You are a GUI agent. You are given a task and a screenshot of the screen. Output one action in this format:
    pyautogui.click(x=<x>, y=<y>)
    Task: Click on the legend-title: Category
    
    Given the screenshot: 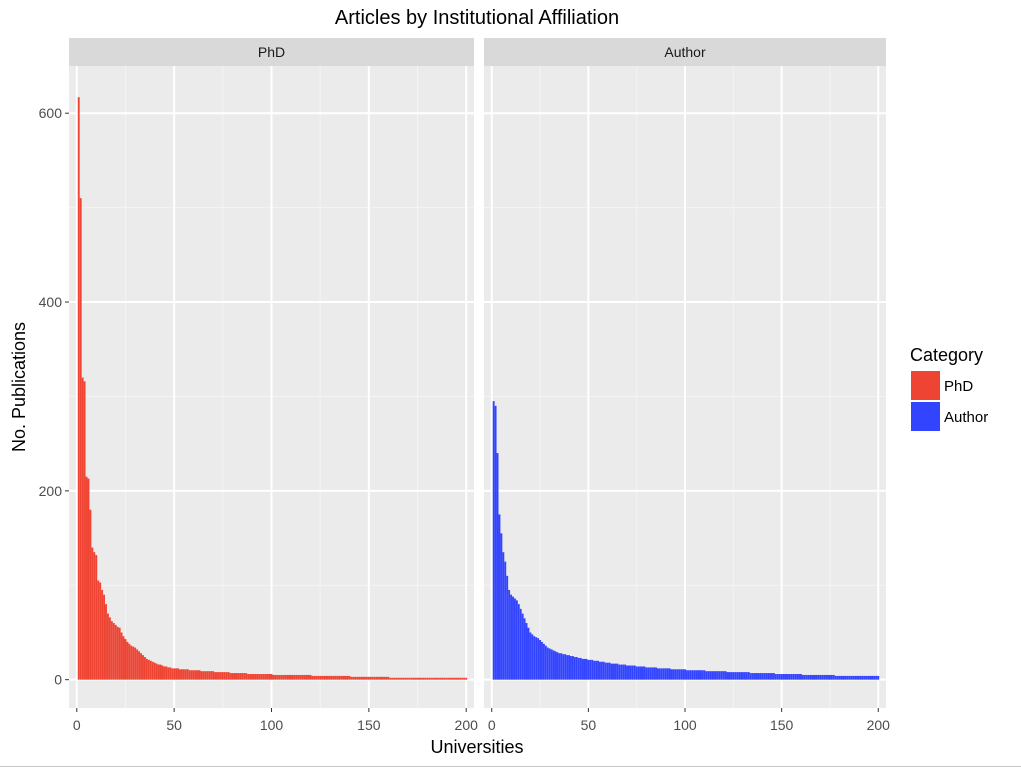 What is the action you would take?
    pyautogui.click(x=946, y=355)
    